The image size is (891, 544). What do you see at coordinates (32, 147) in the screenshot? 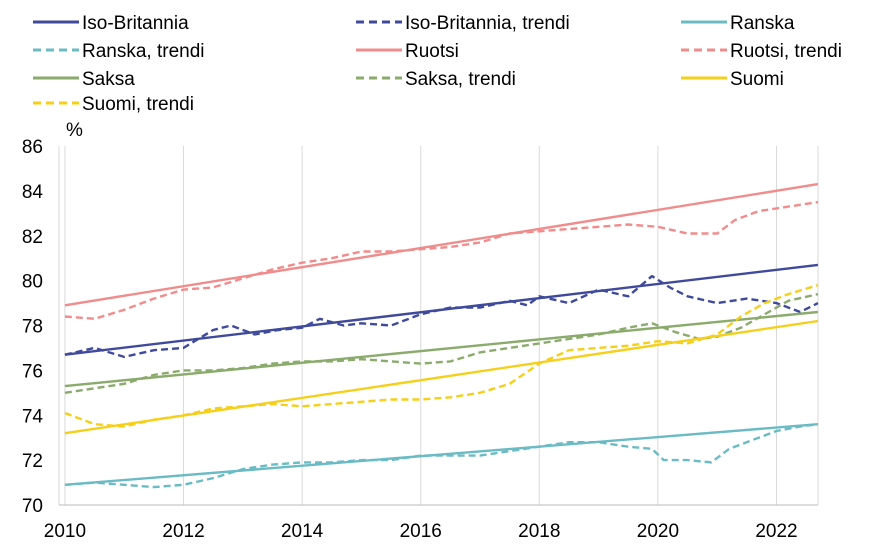
I see `y-tick-label: 86` at bounding box center [32, 147].